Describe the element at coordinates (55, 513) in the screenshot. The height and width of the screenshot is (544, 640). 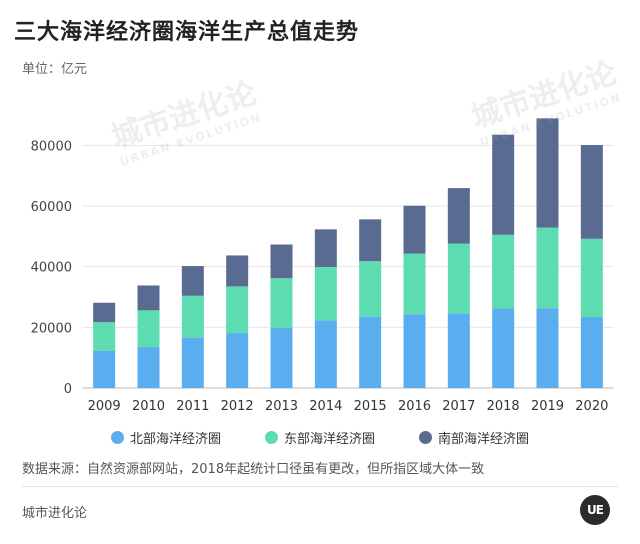
I see `brand-name: 城市进化论` at that location.